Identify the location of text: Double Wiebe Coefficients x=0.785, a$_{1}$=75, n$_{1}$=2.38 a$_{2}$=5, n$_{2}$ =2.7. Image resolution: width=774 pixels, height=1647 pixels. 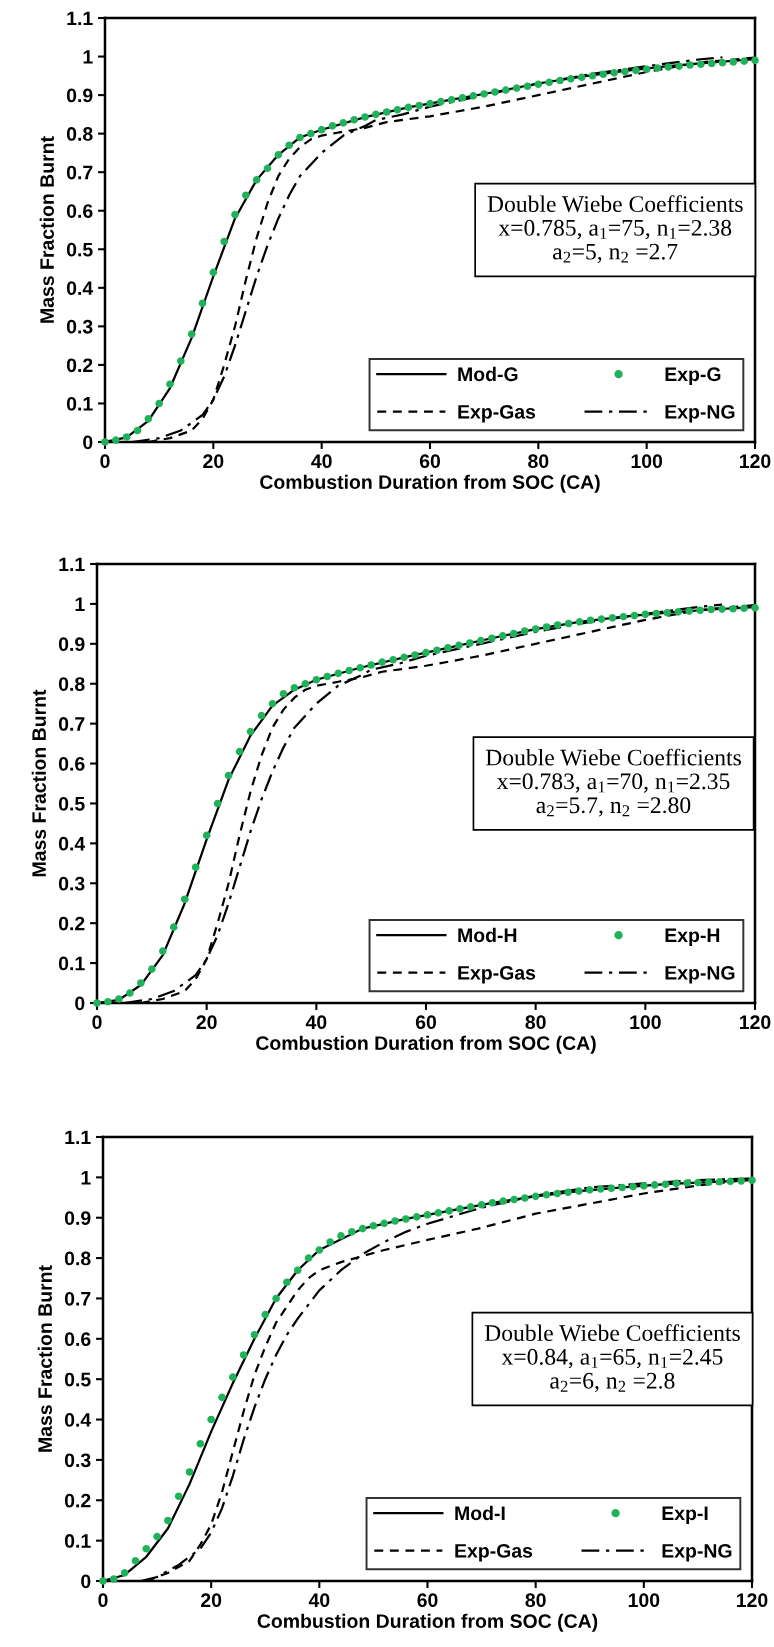
(615, 229).